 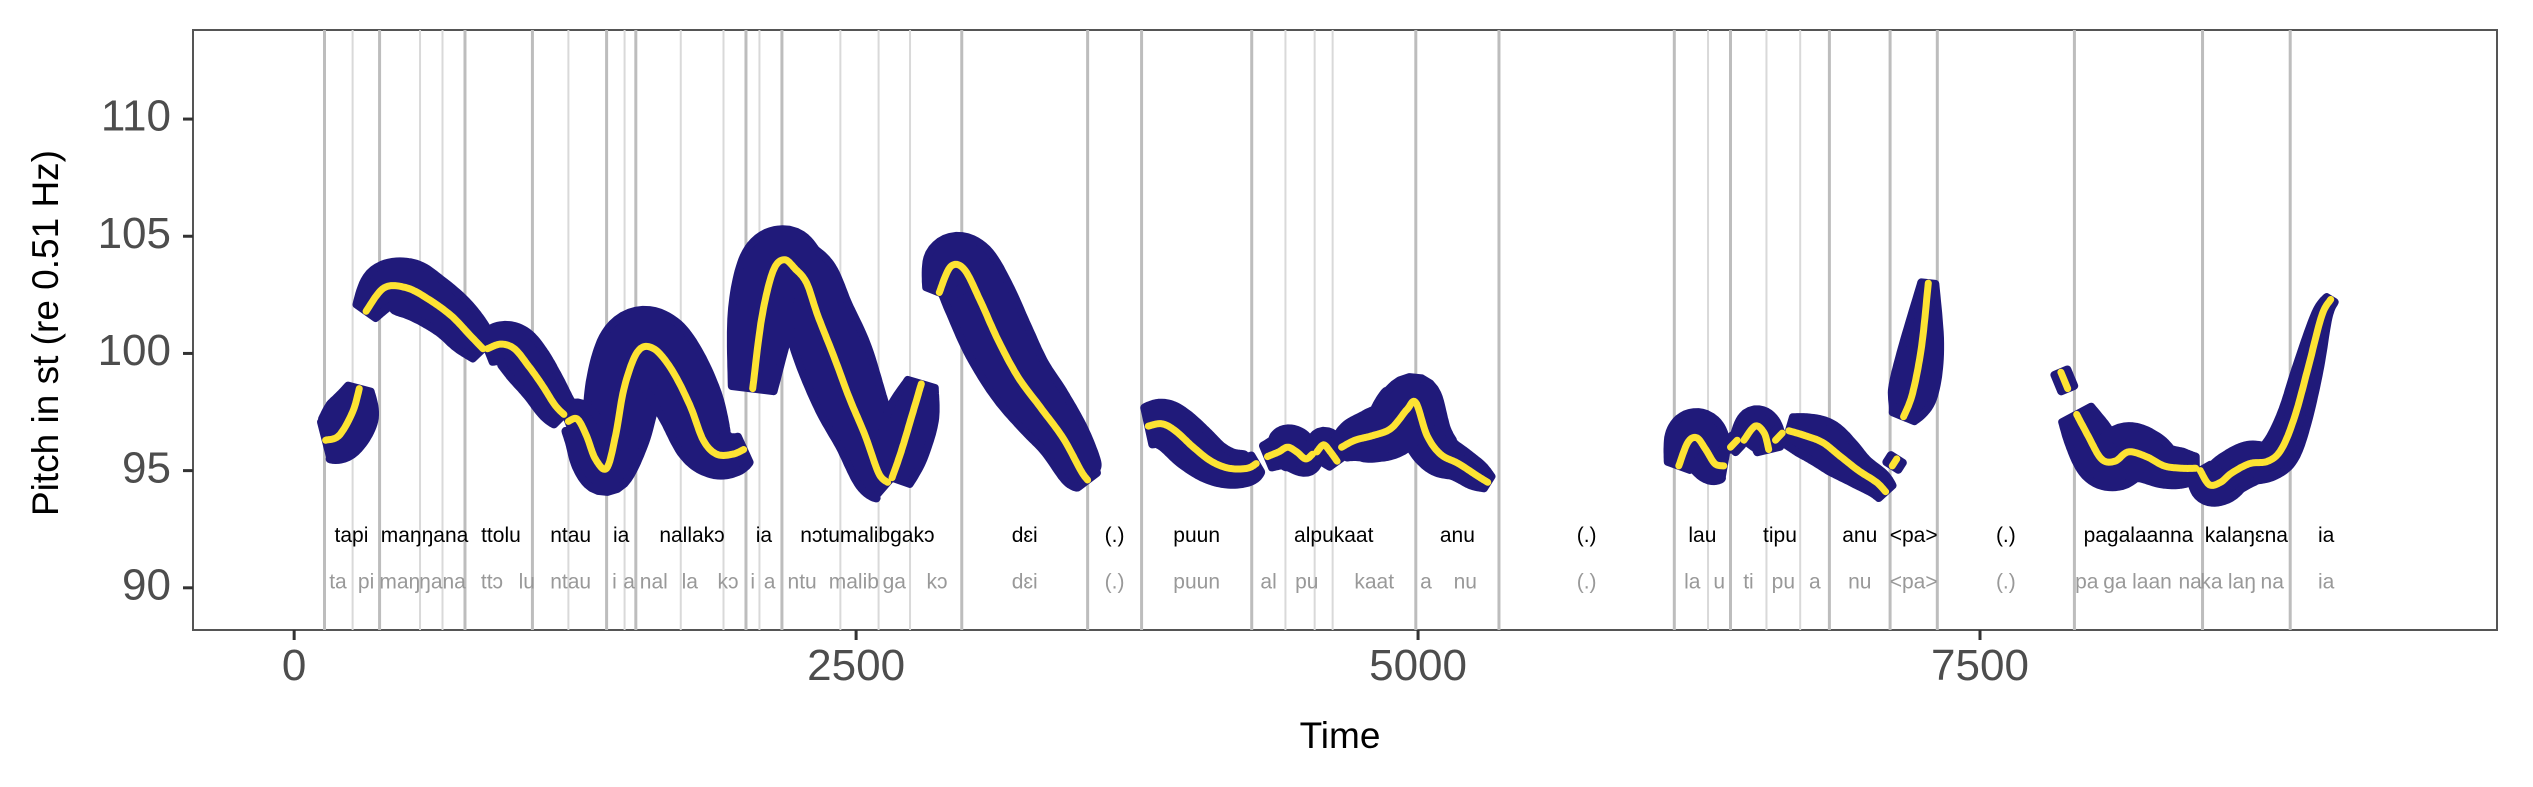 I want to click on syllable-label: ttɔ, so click(x=492, y=582).